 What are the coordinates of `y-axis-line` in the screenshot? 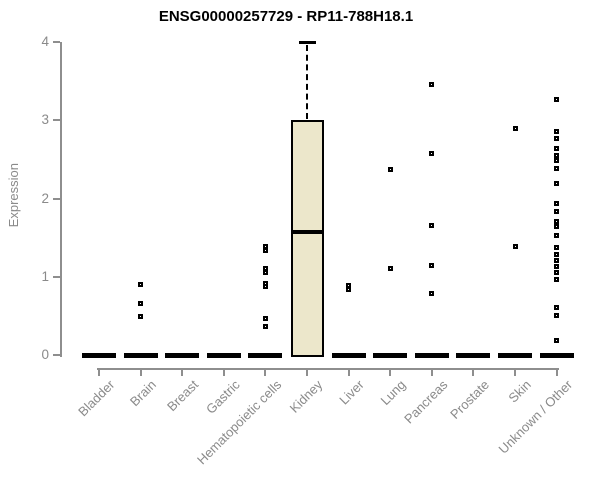 It's located at (61, 199).